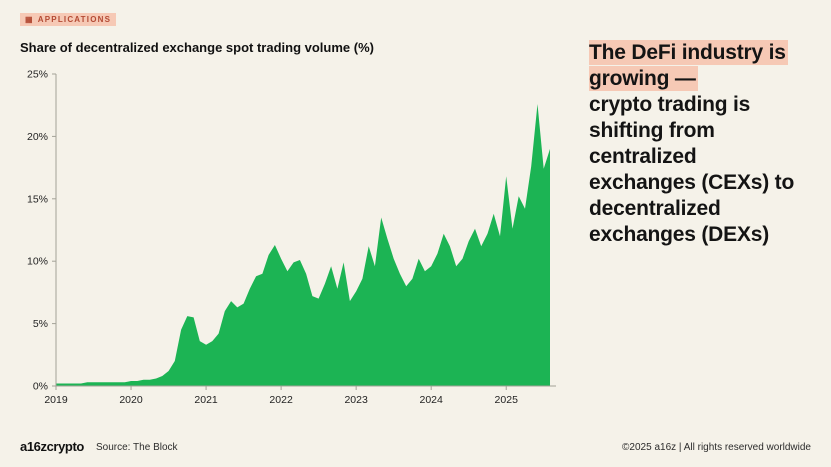 The image size is (831, 467). Describe the element at coordinates (40, 324) in the screenshot. I see `svg-text: 5%` at that location.